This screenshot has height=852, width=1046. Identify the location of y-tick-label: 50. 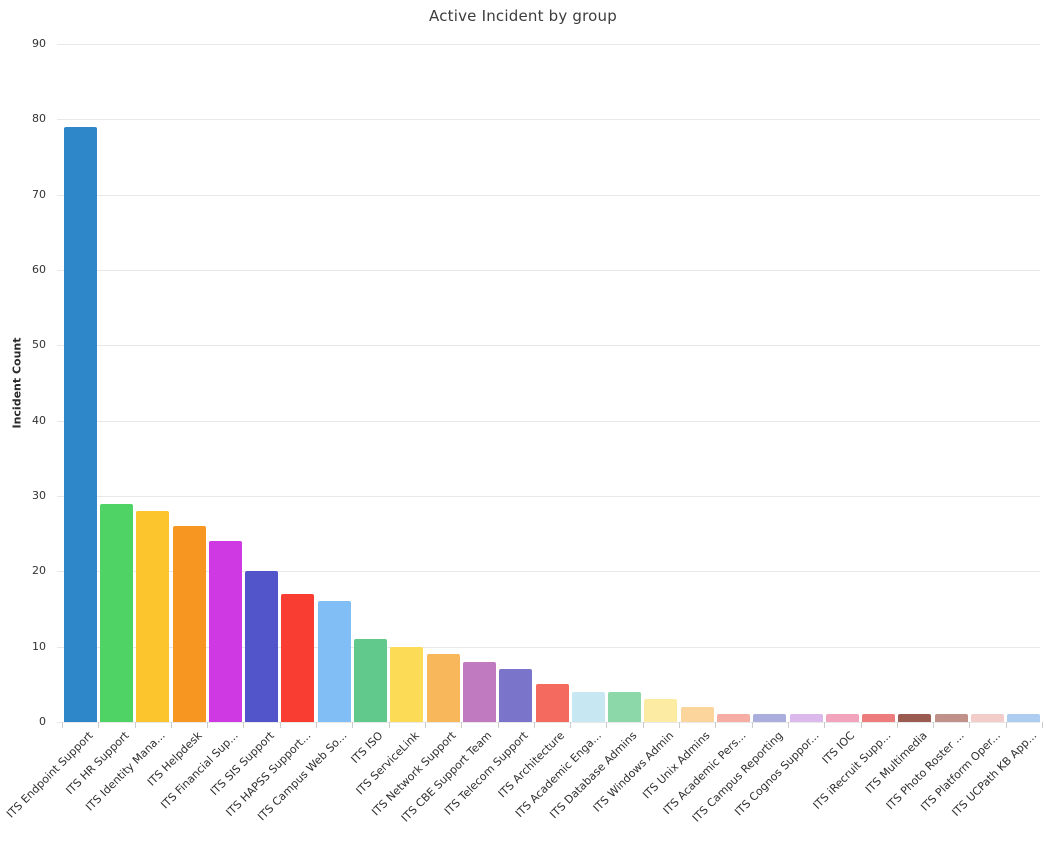
(39, 345).